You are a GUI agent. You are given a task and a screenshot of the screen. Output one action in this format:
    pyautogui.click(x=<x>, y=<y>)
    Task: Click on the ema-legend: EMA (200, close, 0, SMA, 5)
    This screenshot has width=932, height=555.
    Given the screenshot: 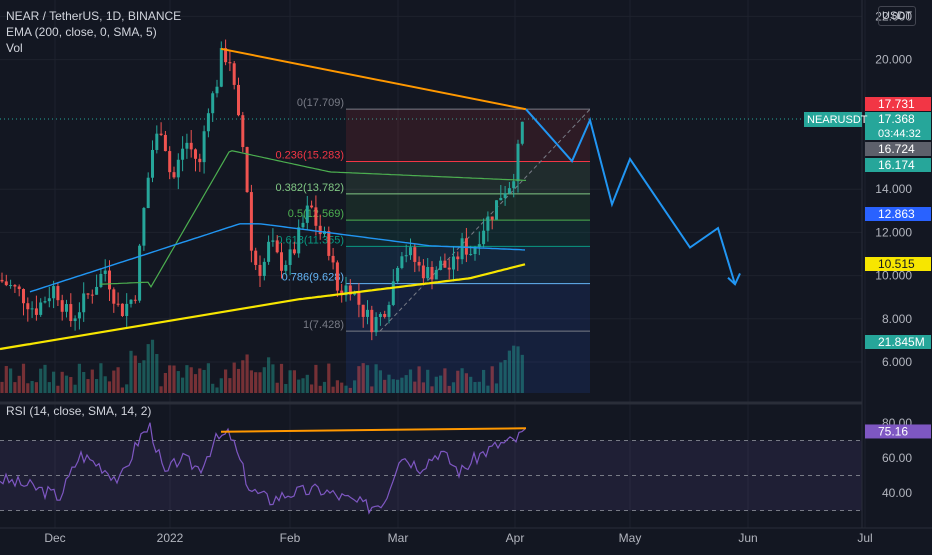 What is the action you would take?
    pyautogui.click(x=81, y=32)
    